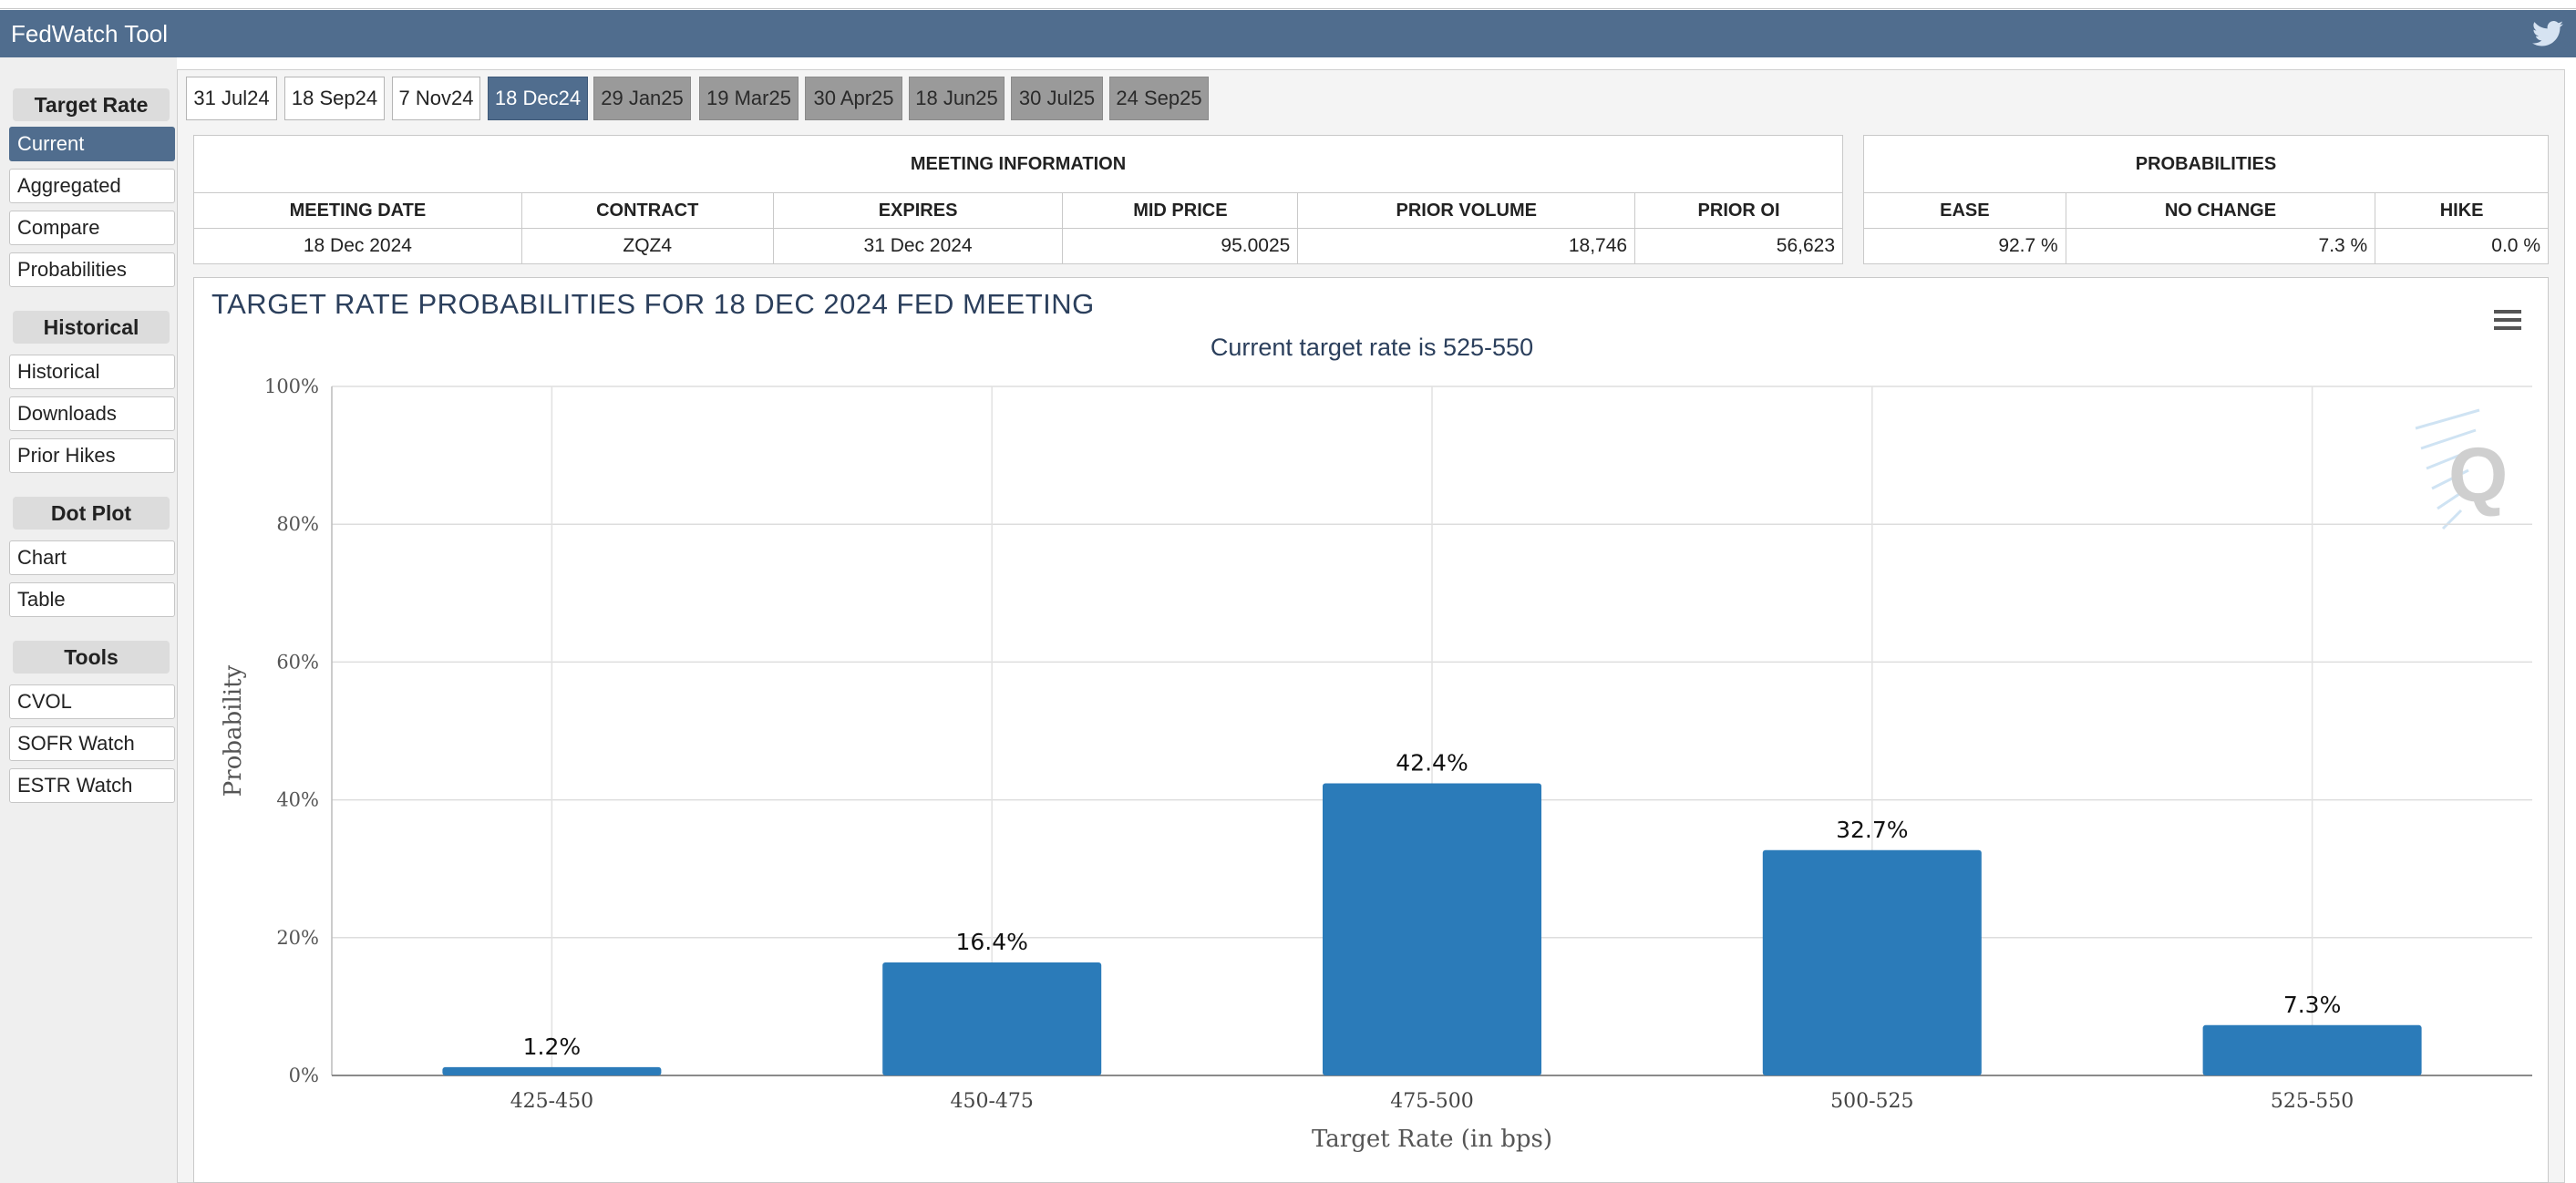 The height and width of the screenshot is (1183, 2576). What do you see at coordinates (91, 513) in the screenshot?
I see `sidebar-section-dot-plot: Dot Plot` at bounding box center [91, 513].